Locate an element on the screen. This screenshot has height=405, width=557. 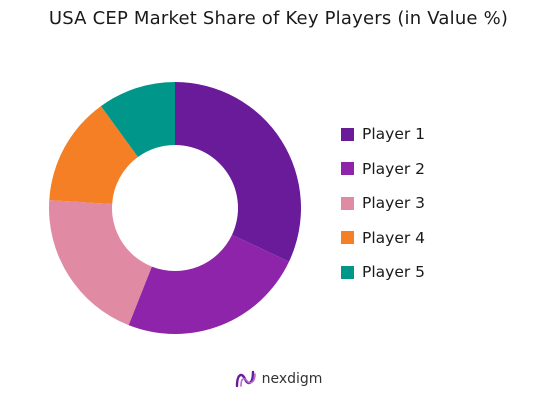
nexdigm-logo-icon is located at coordinates (245, 379).